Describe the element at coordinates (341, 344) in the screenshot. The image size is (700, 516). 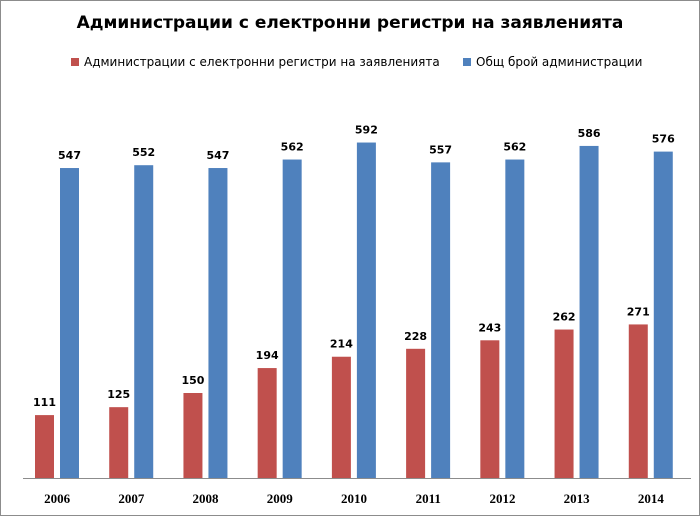
I see `data-label-electronic-registers-2010: 214` at that location.